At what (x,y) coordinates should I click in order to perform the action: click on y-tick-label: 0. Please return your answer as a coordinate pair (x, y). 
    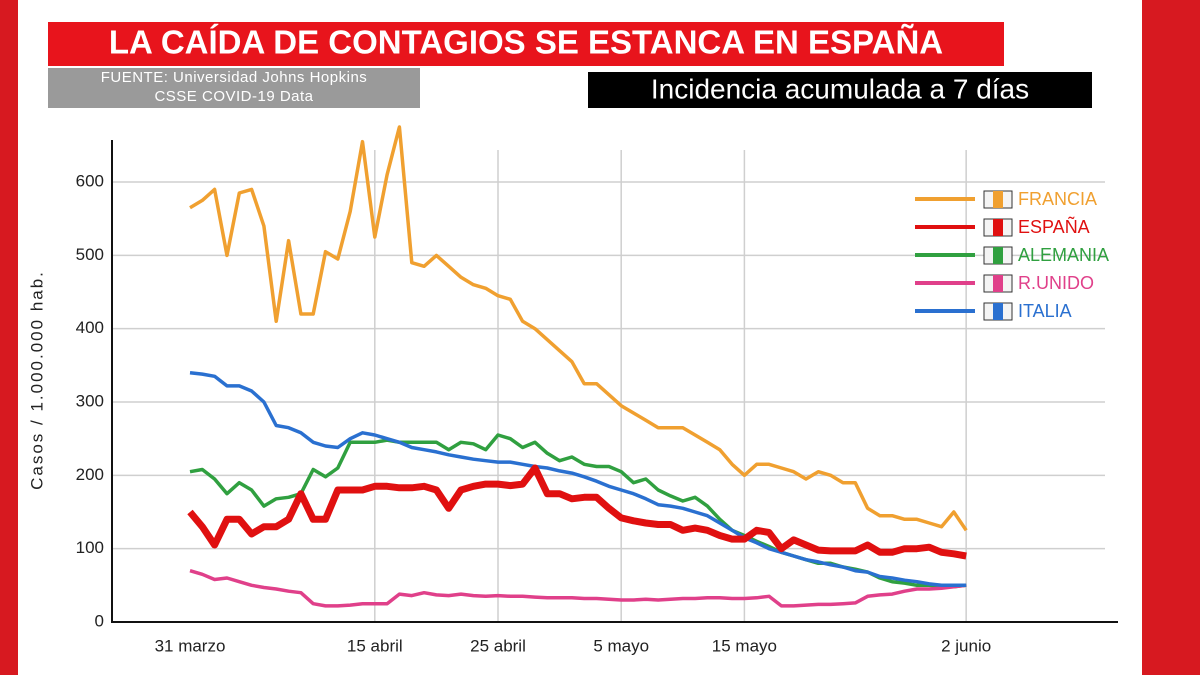
    Looking at the image, I should click on (99, 620).